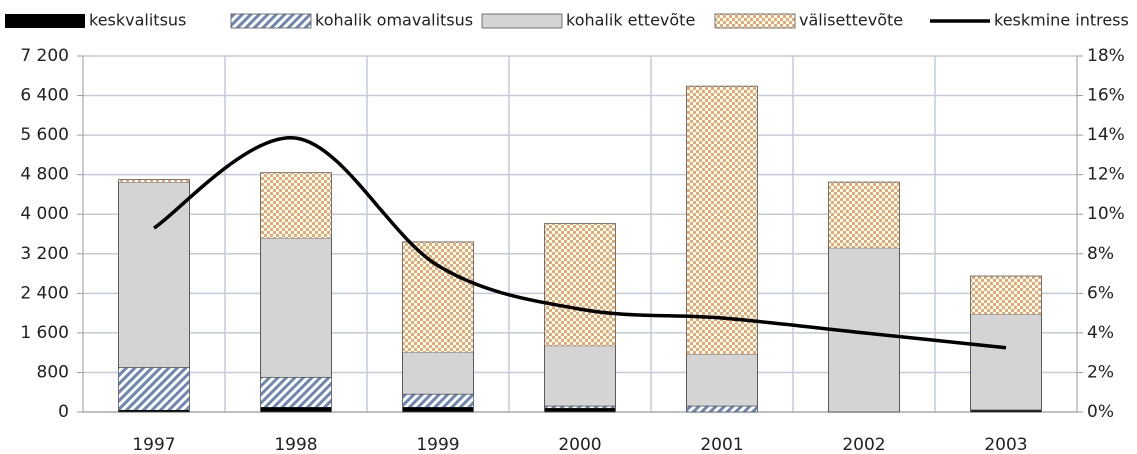  What do you see at coordinates (44, 56) in the screenshot?
I see `y-tick-label: 7 200` at bounding box center [44, 56].